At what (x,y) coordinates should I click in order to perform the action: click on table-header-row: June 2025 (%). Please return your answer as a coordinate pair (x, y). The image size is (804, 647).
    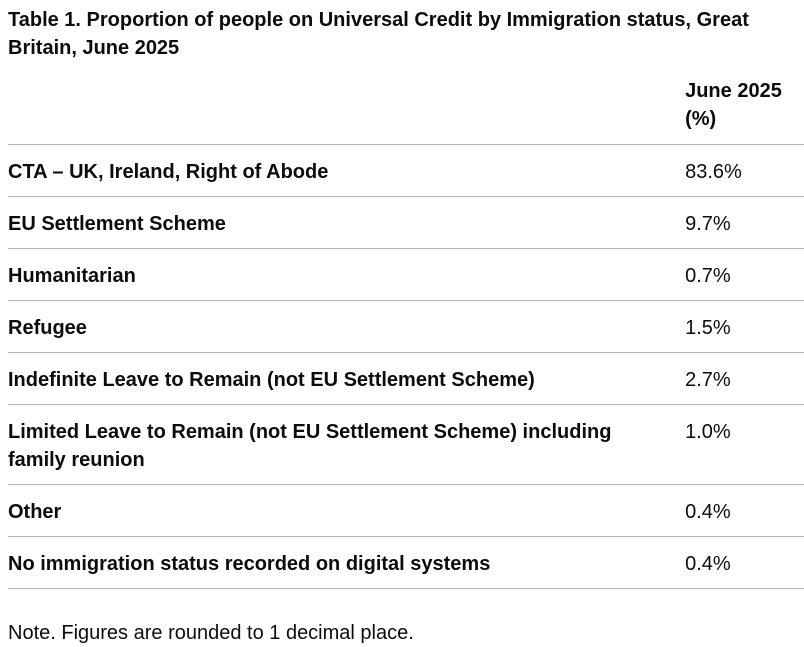
    Looking at the image, I should click on (406, 109).